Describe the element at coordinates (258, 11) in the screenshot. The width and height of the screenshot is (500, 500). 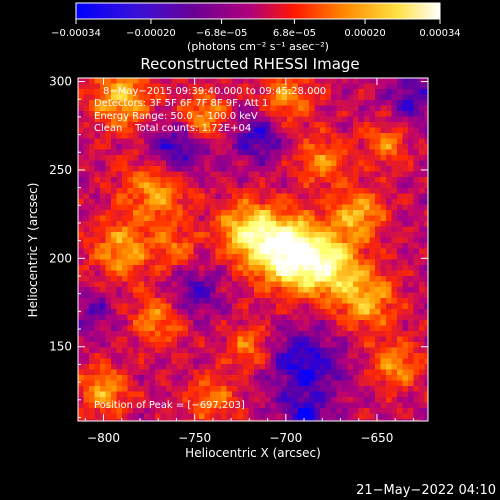
I see `colorbar` at that location.